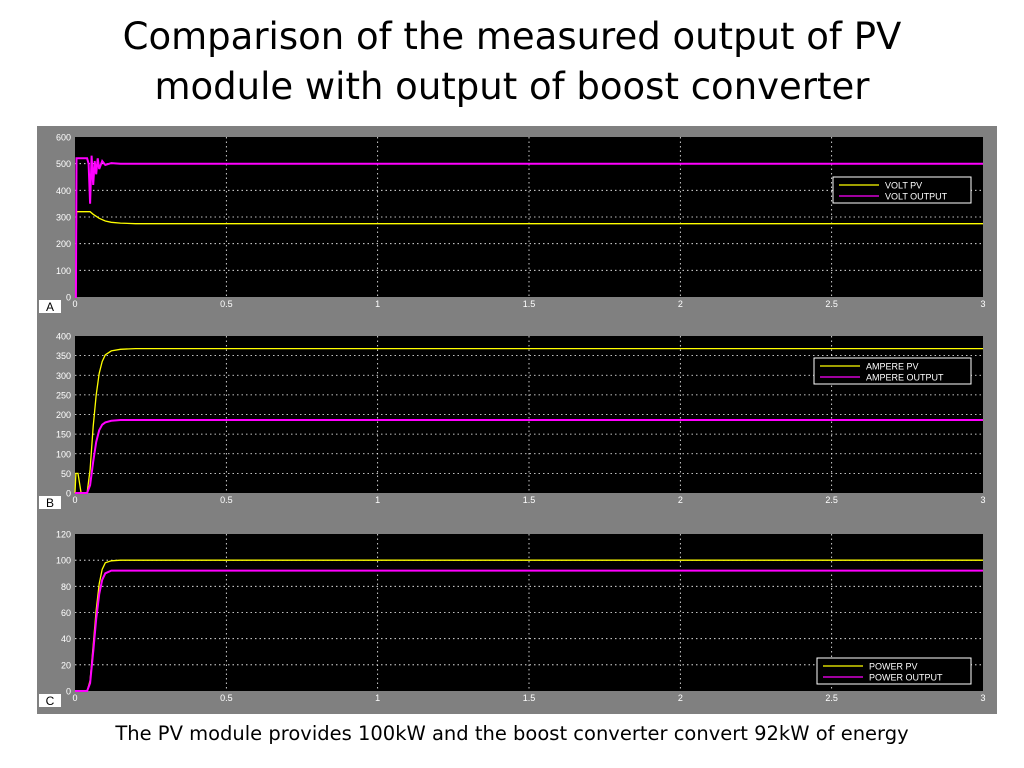  I want to click on series-line-power-output, so click(529, 630).